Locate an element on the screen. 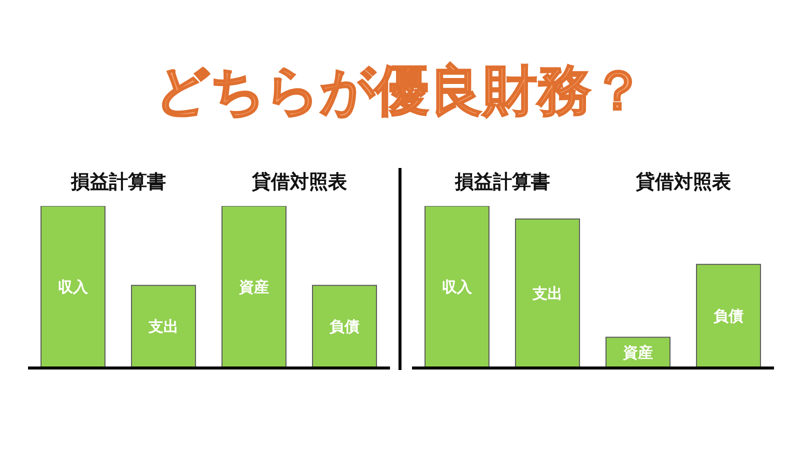  text: どちらが優良財務？ is located at coordinates (400, 91).